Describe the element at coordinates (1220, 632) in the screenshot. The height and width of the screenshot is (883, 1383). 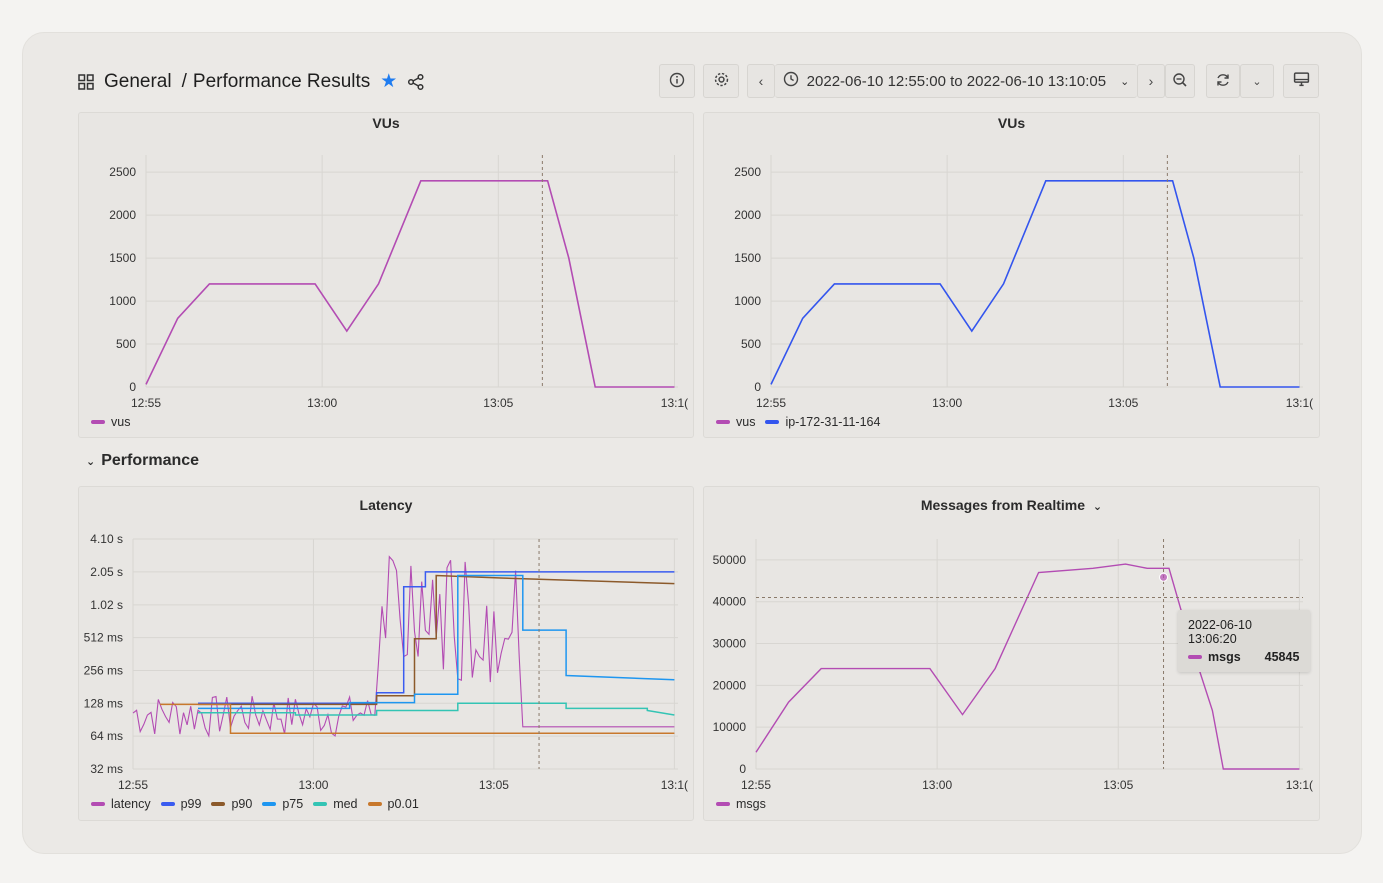
I see `tooltip-time: 2022-06-10 13:06:20` at that location.